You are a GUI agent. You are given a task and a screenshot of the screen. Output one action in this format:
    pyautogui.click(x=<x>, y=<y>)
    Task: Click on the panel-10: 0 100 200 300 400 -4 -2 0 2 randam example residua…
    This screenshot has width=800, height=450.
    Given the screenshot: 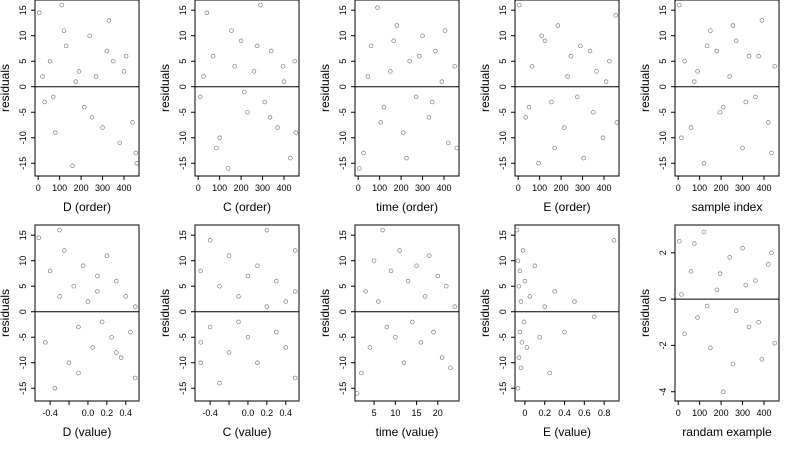 What is the action you would take?
    pyautogui.click(x=709, y=331)
    